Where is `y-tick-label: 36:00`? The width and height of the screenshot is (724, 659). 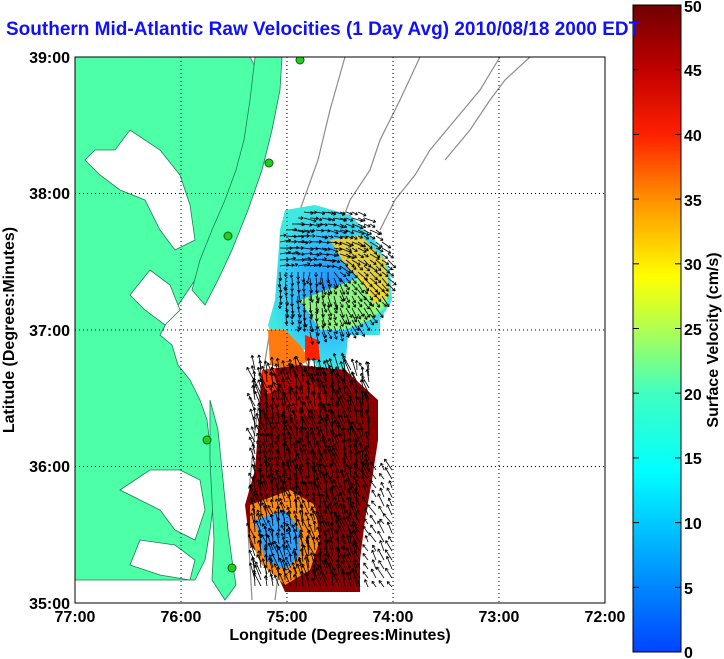
y-tick-label: 36:00 is located at coordinates (49, 467).